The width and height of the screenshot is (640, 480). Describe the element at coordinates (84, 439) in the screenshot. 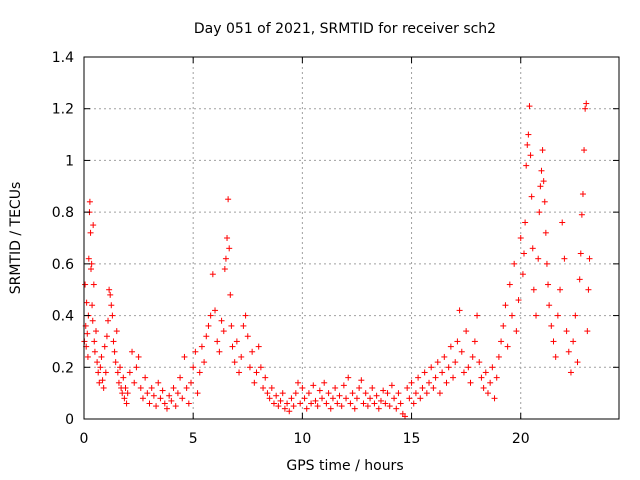

I see `x-tick-label: 0` at that location.